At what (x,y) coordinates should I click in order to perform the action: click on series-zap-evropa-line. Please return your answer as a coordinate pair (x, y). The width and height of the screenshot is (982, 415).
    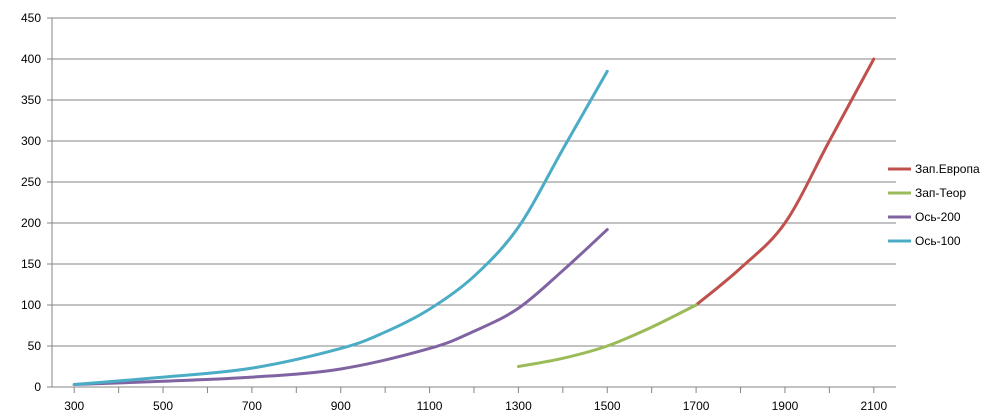
    Looking at the image, I should click on (785, 182).